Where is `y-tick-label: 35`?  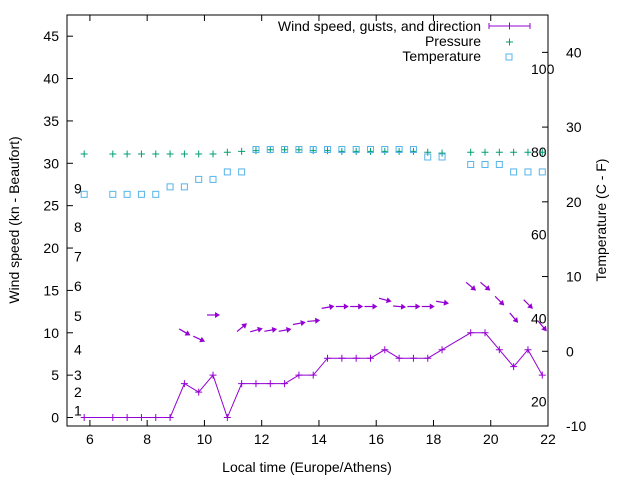
y-tick-label: 35 is located at coordinates (51, 121).